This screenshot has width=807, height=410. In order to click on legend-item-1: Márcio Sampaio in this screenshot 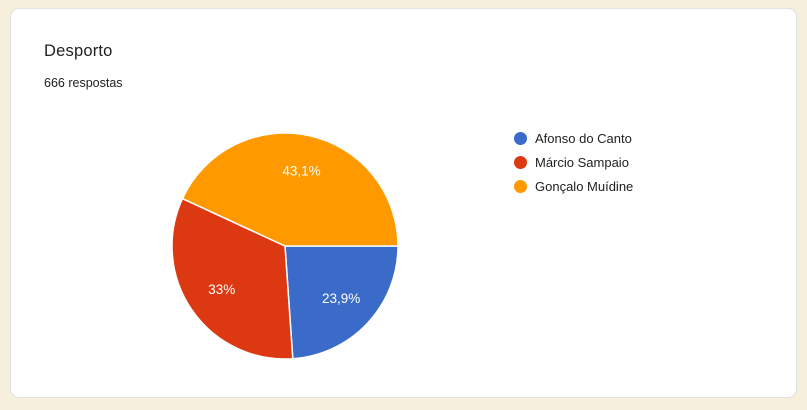, I will do `click(573, 162)`.